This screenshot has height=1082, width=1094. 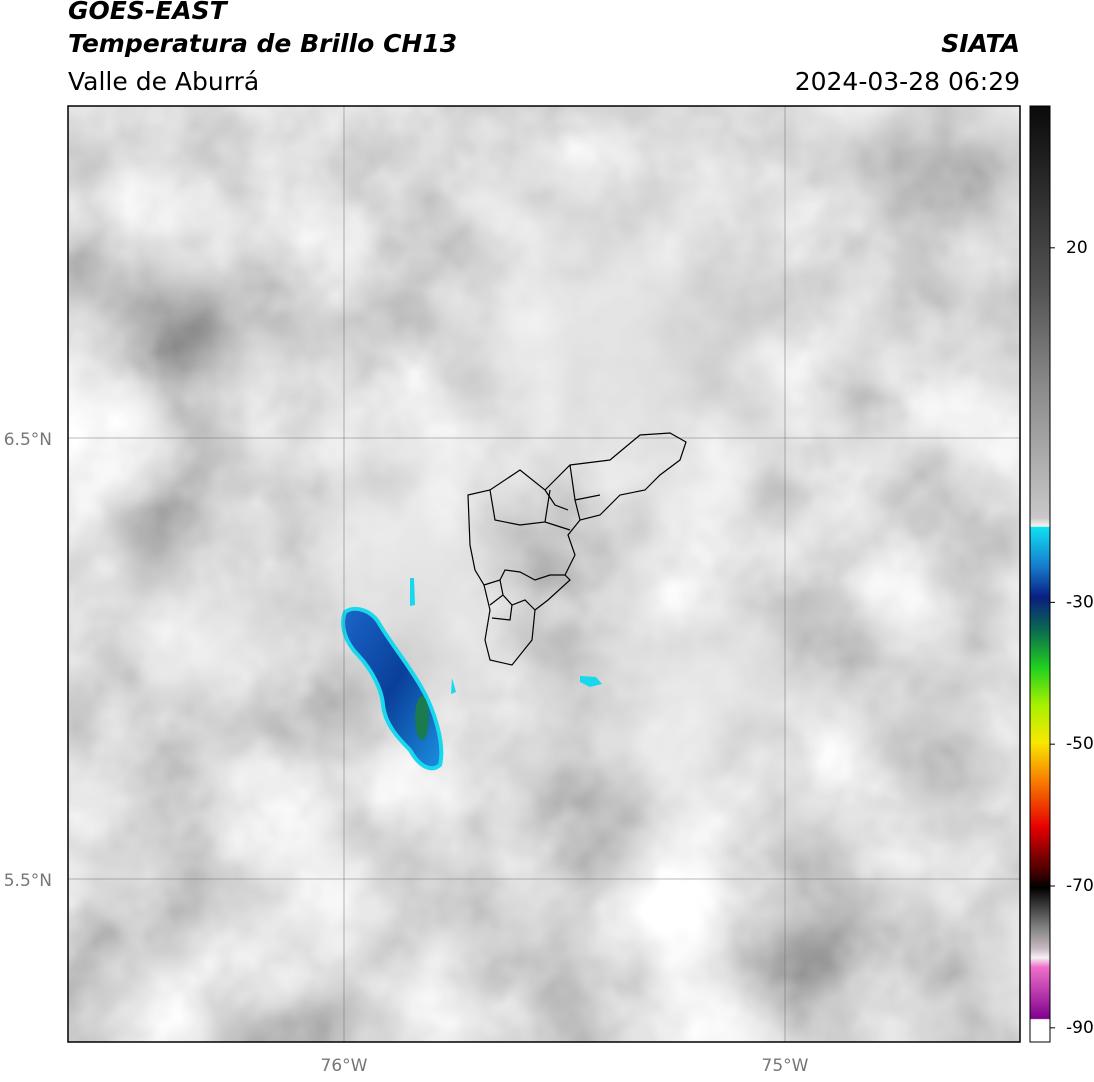 I want to click on region-label: Valle de Aburrá, so click(x=163, y=81).